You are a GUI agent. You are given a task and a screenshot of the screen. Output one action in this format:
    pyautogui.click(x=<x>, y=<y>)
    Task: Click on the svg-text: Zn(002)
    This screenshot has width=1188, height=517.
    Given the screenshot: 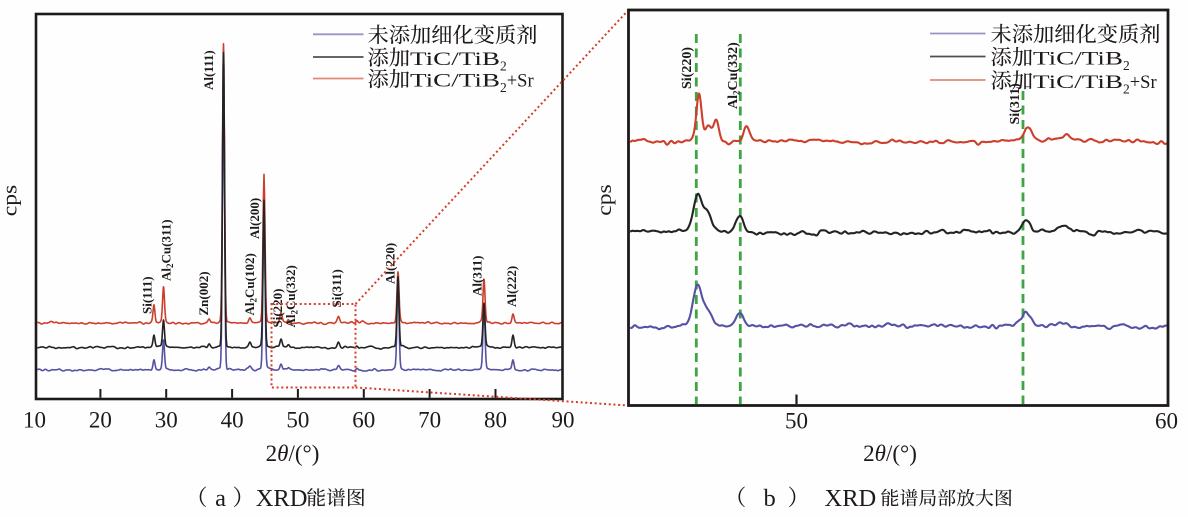 What is the action you would take?
    pyautogui.click(x=203, y=293)
    